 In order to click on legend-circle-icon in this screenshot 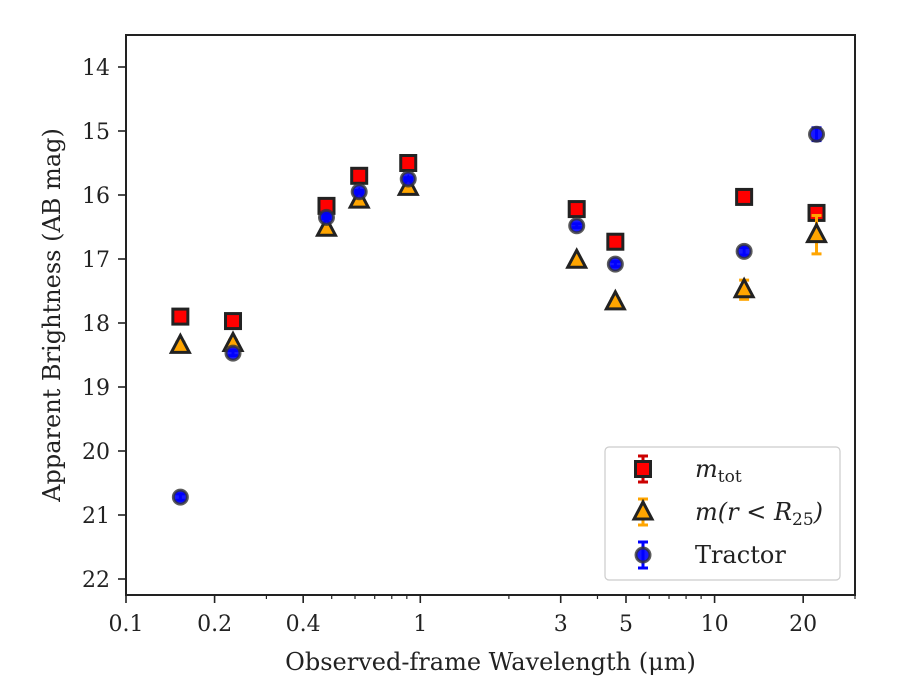, I will do `click(643, 555)`.